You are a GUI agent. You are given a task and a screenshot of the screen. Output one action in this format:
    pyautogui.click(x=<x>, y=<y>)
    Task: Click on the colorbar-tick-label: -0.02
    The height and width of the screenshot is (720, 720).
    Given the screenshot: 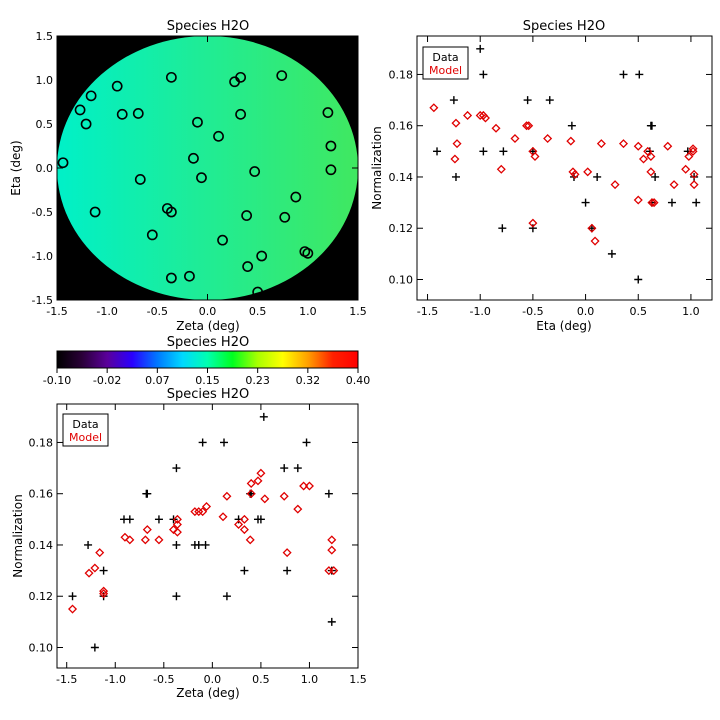 What is the action you would take?
    pyautogui.click(x=107, y=380)
    